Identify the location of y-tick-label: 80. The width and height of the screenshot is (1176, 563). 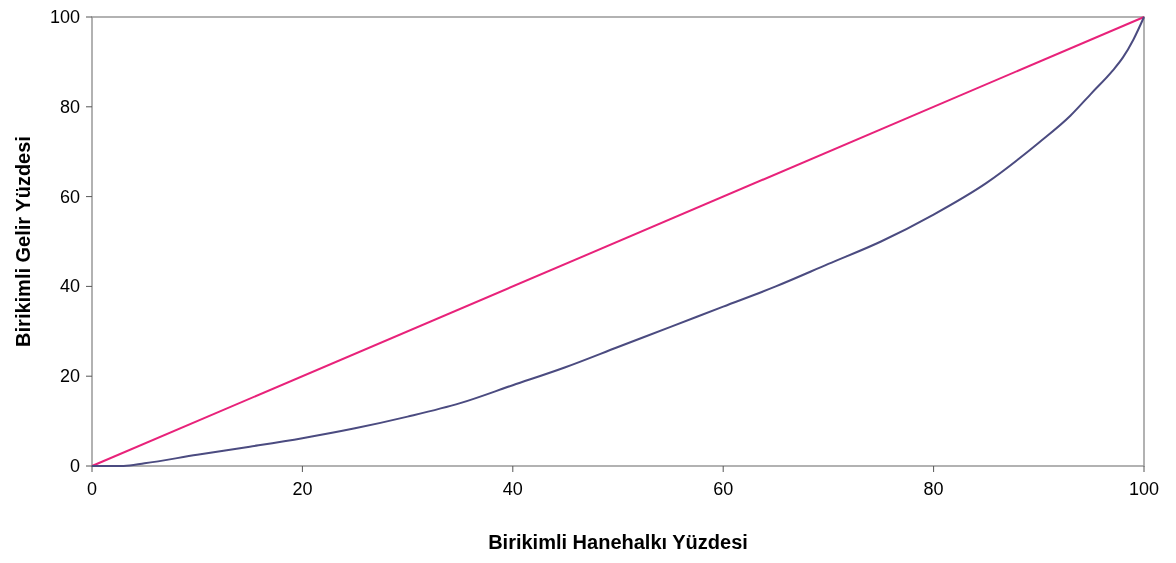
(69, 106).